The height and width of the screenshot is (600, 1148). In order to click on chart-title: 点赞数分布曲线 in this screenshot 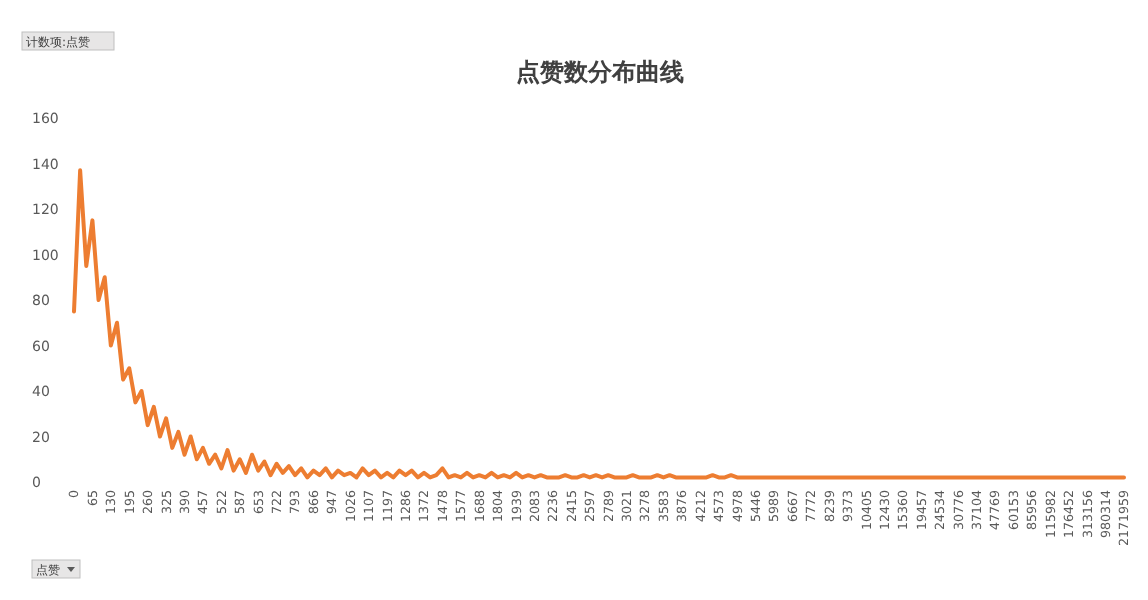, I will do `click(600, 72)`.